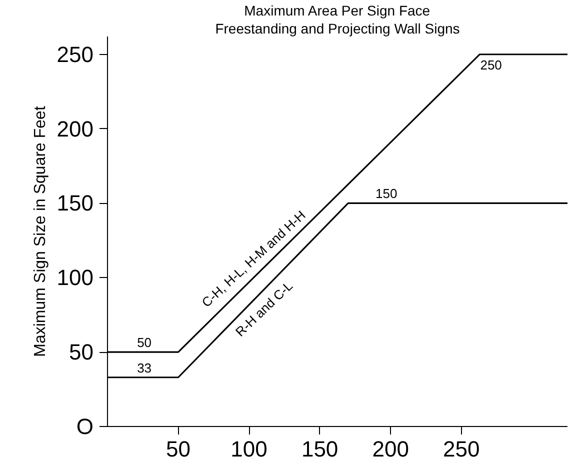 The height and width of the screenshot is (472, 569). I want to click on x-tick-label: 250, so click(461, 449).